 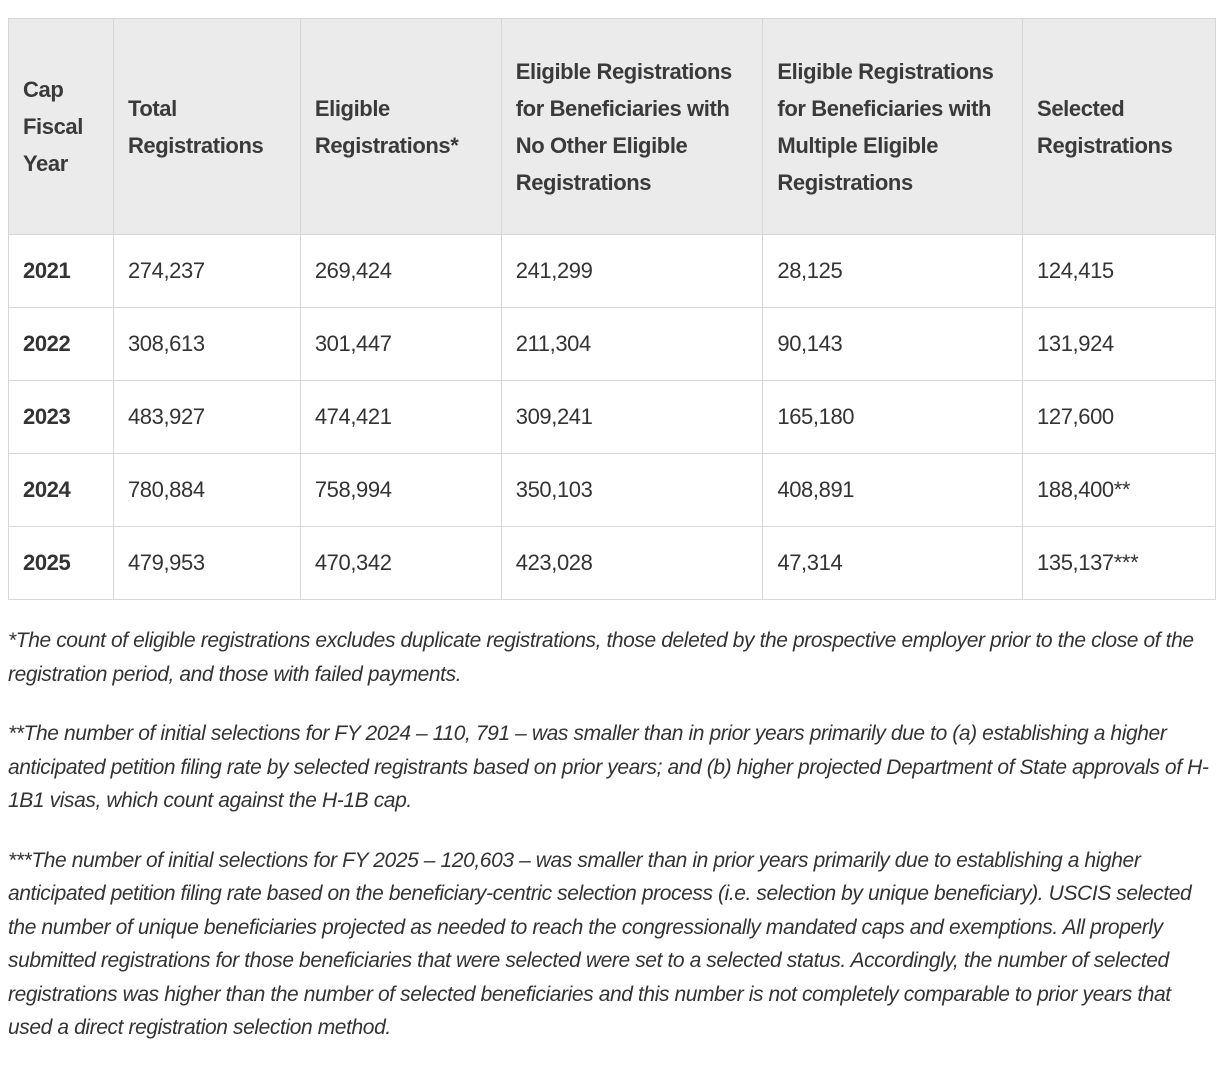 What do you see at coordinates (400, 490) in the screenshot?
I see `cell-eligible-registrations: 758,994` at bounding box center [400, 490].